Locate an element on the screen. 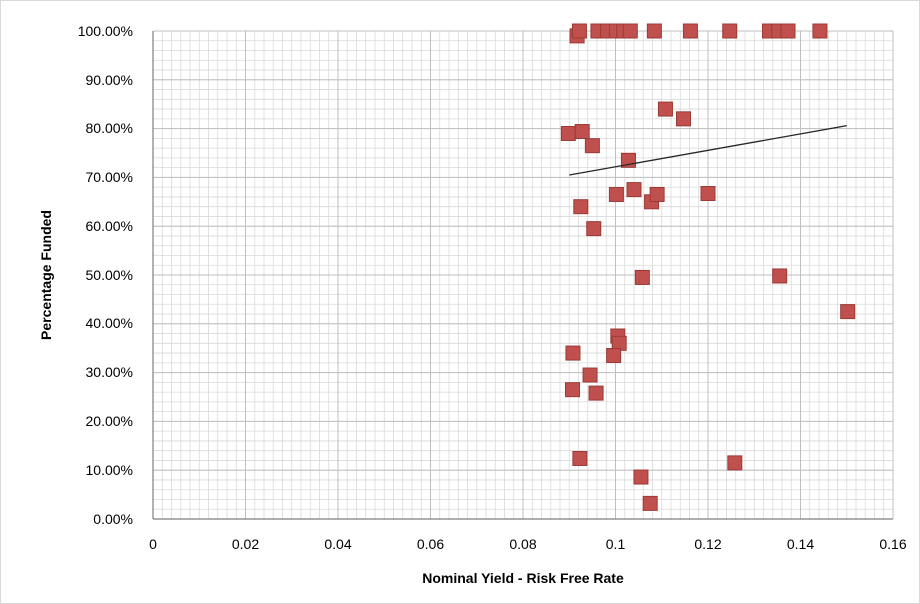  x-tick-label-0: 0 is located at coordinates (153, 544).